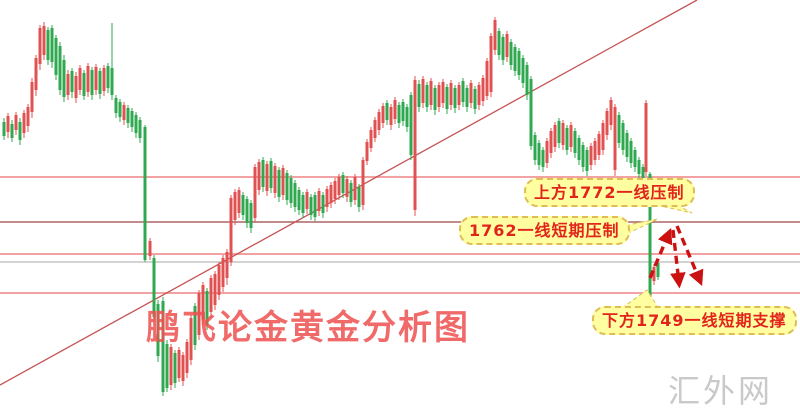 The height and width of the screenshot is (414, 800). I want to click on forecast-arrows, so click(676, 257).